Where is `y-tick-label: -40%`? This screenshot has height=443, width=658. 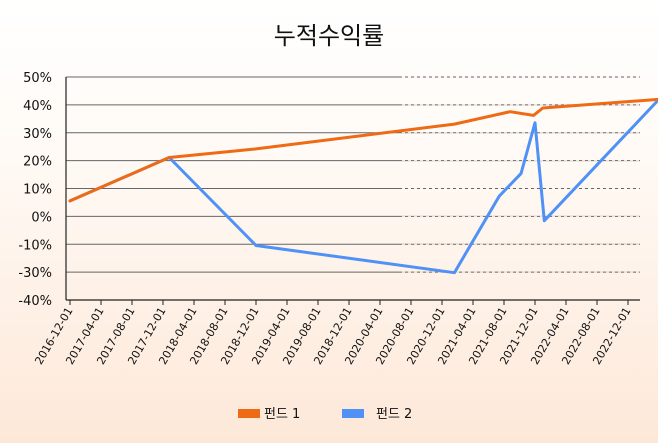
y-tick-label: -40% is located at coordinates (35, 301).